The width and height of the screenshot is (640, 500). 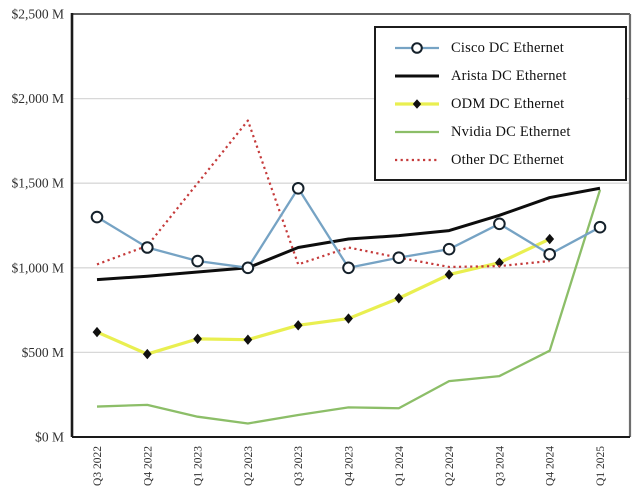 What do you see at coordinates (350, 466) in the screenshot?
I see `x-tick-label: Q4 2023` at bounding box center [350, 466].